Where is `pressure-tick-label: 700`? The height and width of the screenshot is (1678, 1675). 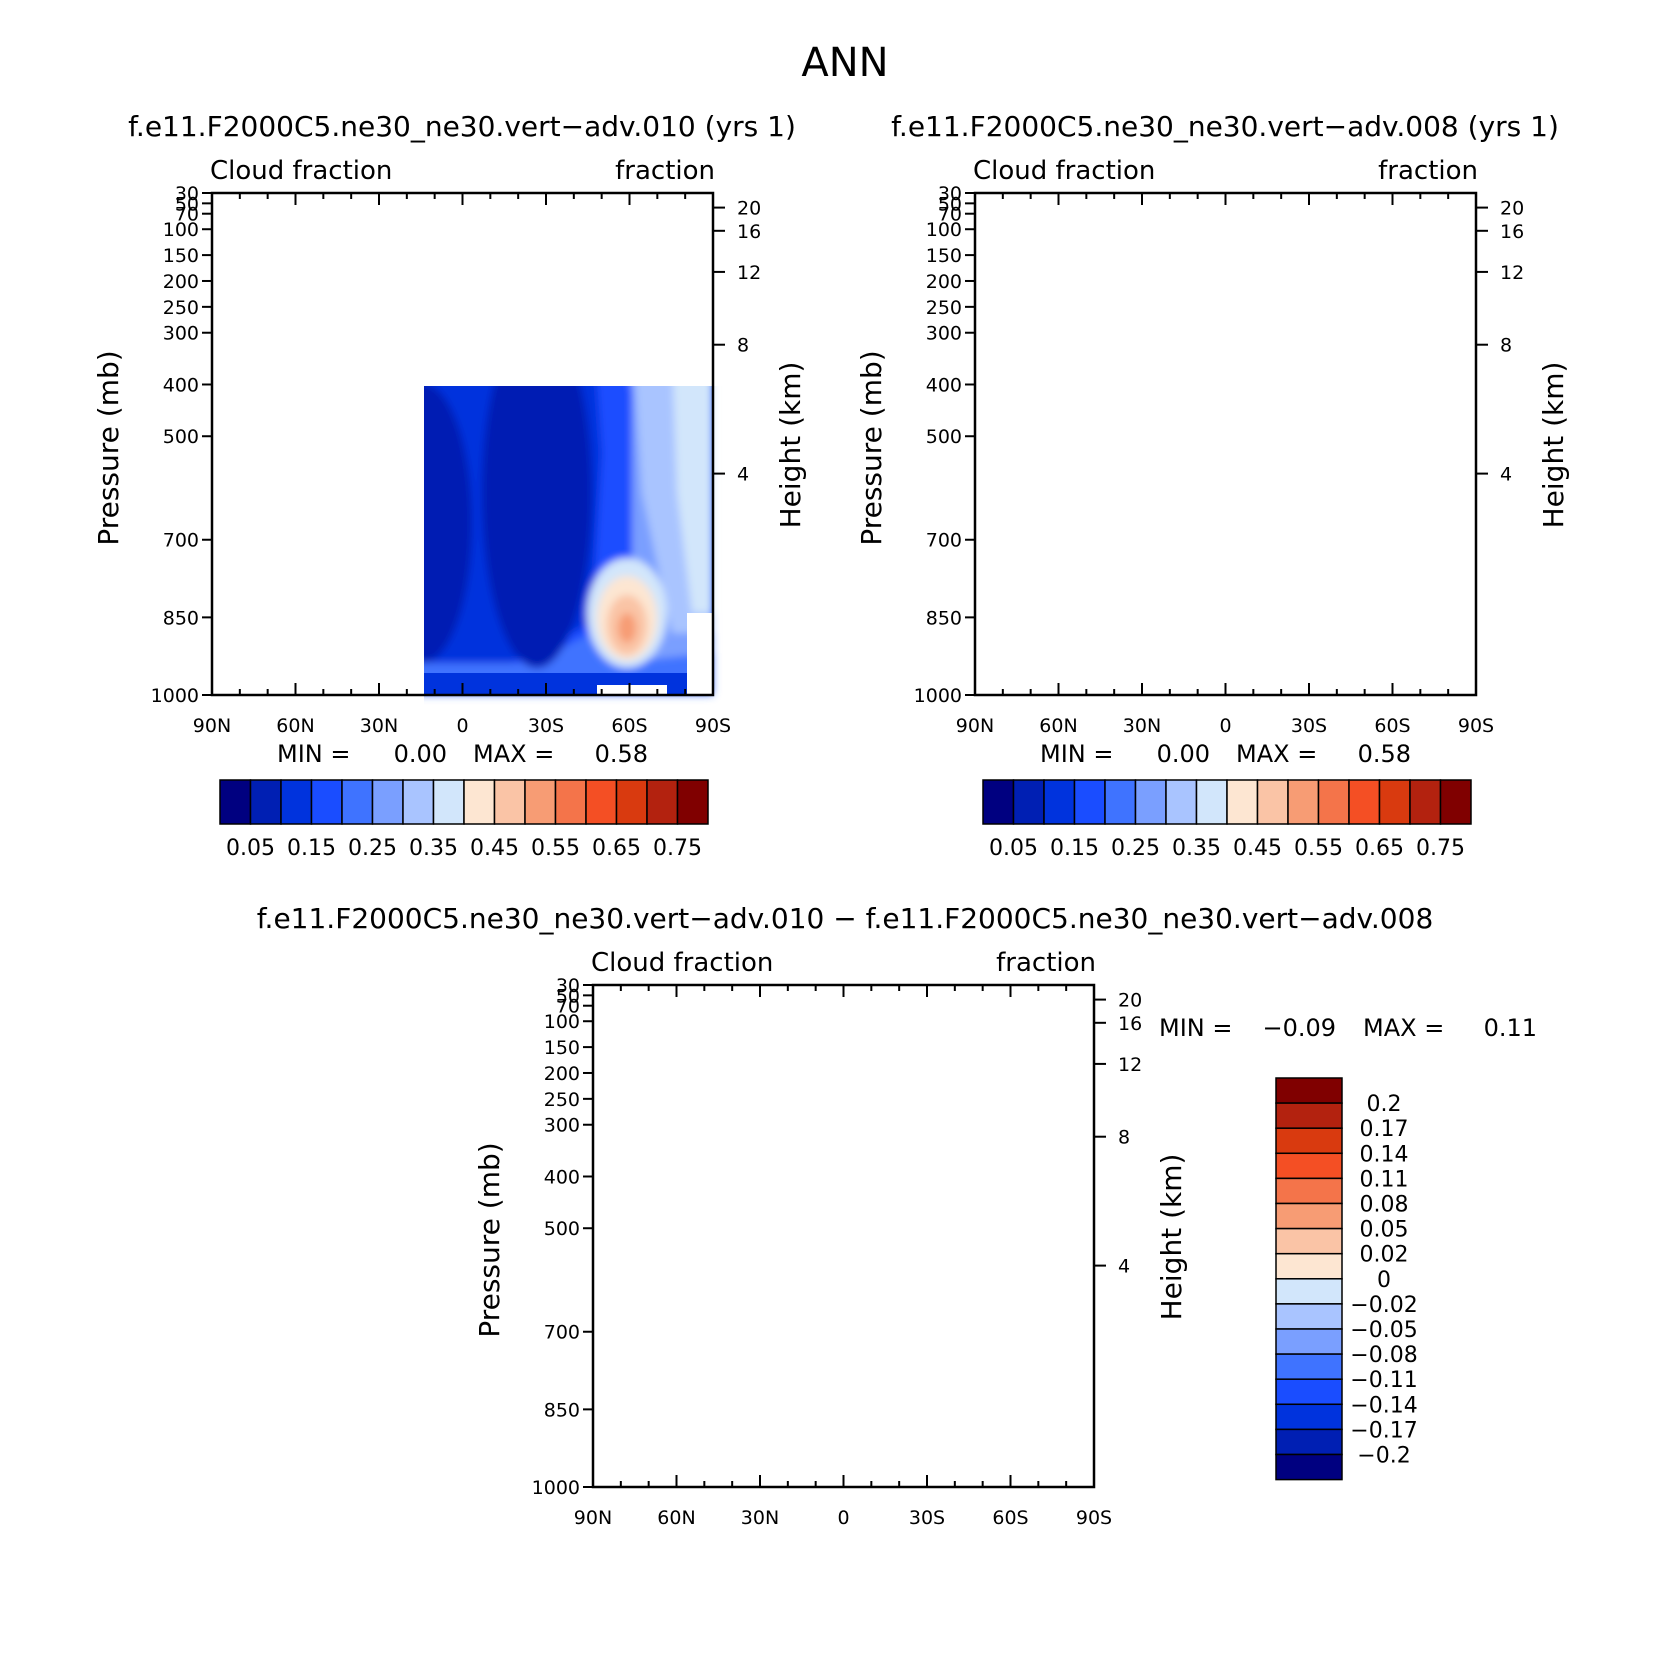
pressure-tick-label: 700 is located at coordinates (944, 541).